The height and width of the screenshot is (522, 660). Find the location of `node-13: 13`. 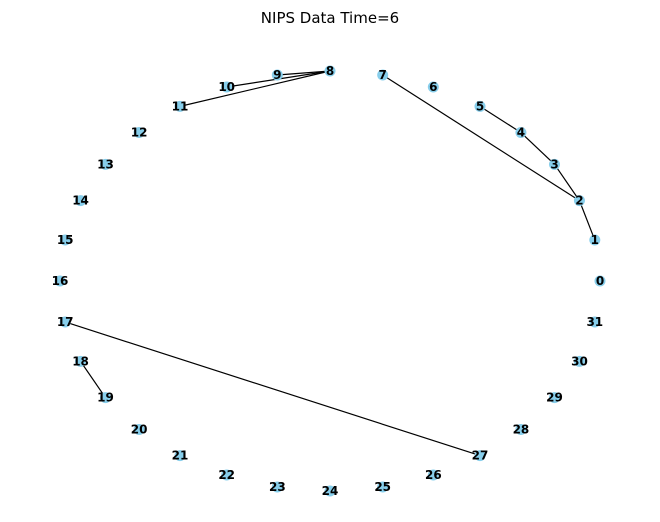

node-13: 13 is located at coordinates (105, 164).